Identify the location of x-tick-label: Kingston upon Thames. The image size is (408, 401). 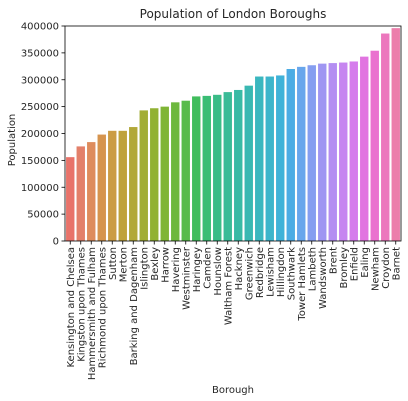
(81, 304).